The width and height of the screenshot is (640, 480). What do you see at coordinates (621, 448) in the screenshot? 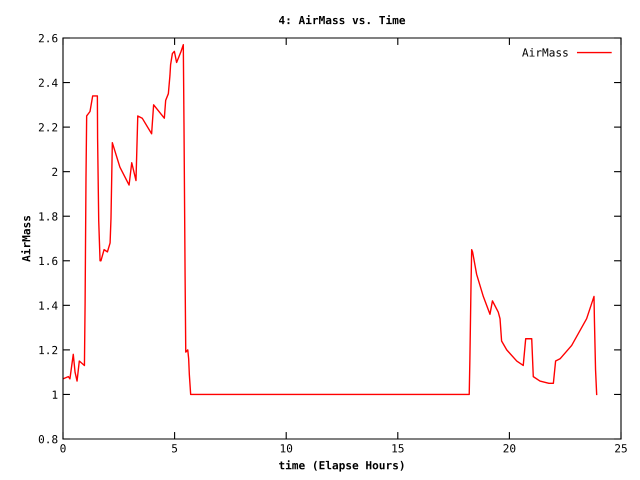
I see `x-tick-label: 25` at bounding box center [621, 448].